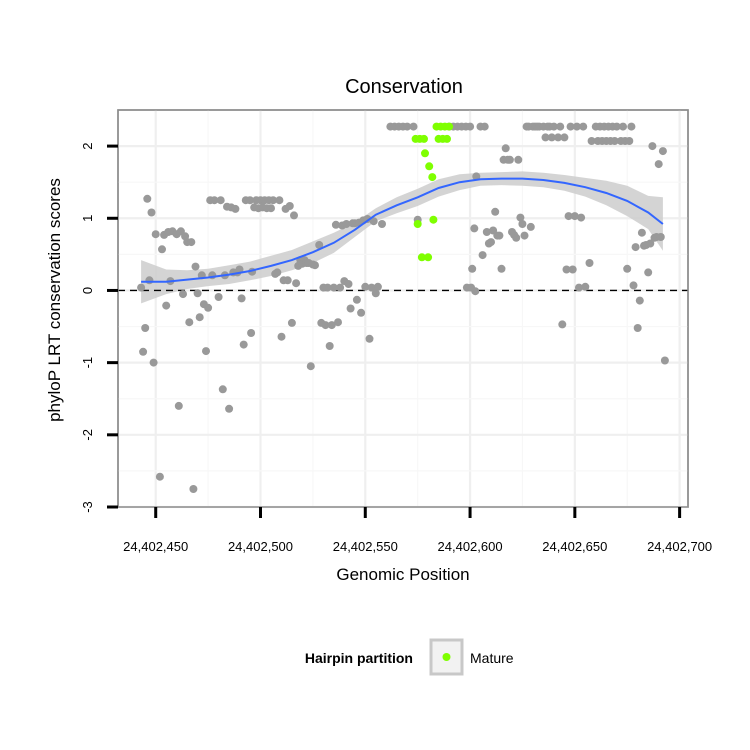 The width and height of the screenshot is (750, 750). Describe the element at coordinates (87, 435) in the screenshot. I see `y-tick-label: -2` at that location.